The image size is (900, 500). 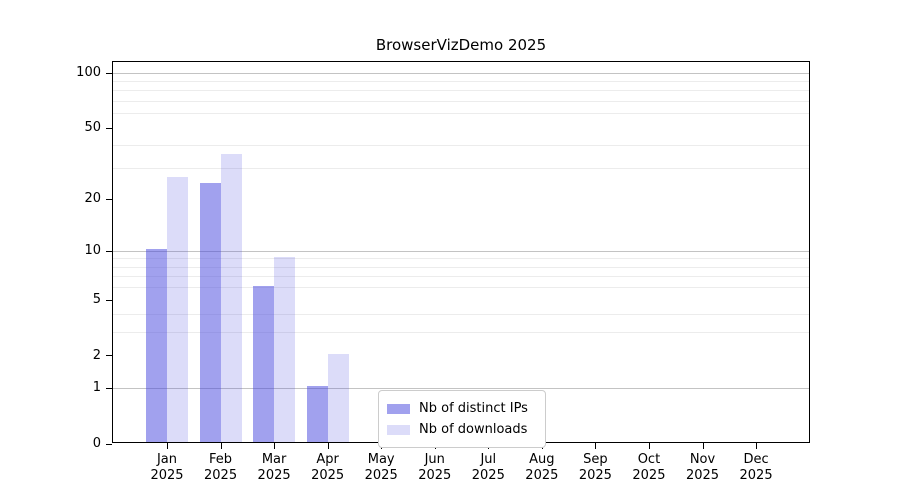 I want to click on y-gridline-major, so click(x=461, y=73).